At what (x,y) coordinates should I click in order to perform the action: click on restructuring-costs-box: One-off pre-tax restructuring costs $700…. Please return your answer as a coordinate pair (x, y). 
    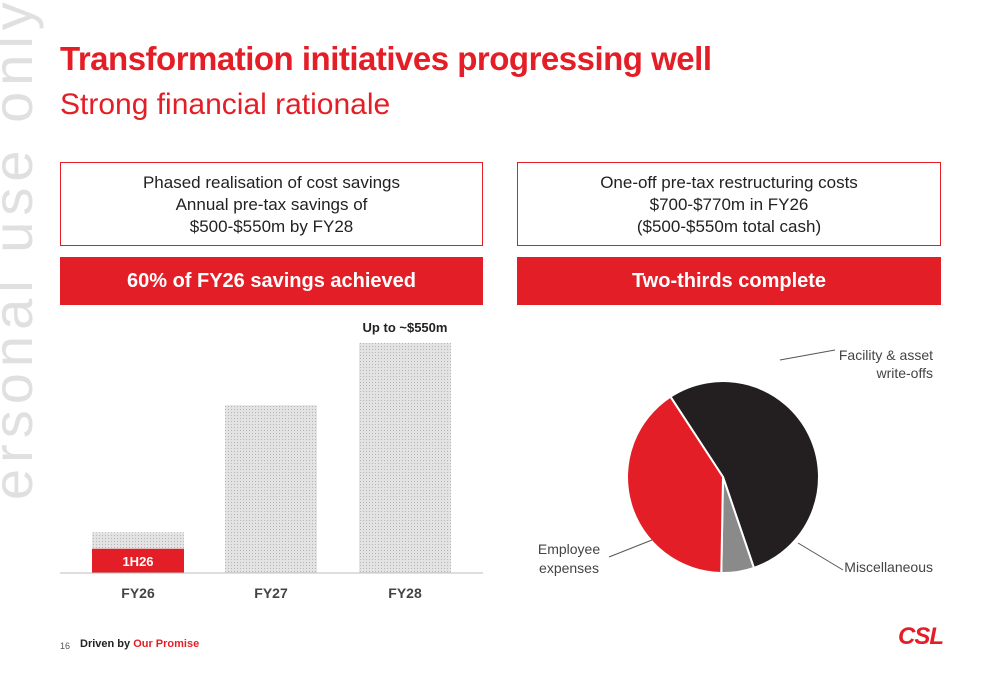
    Looking at the image, I should click on (729, 204).